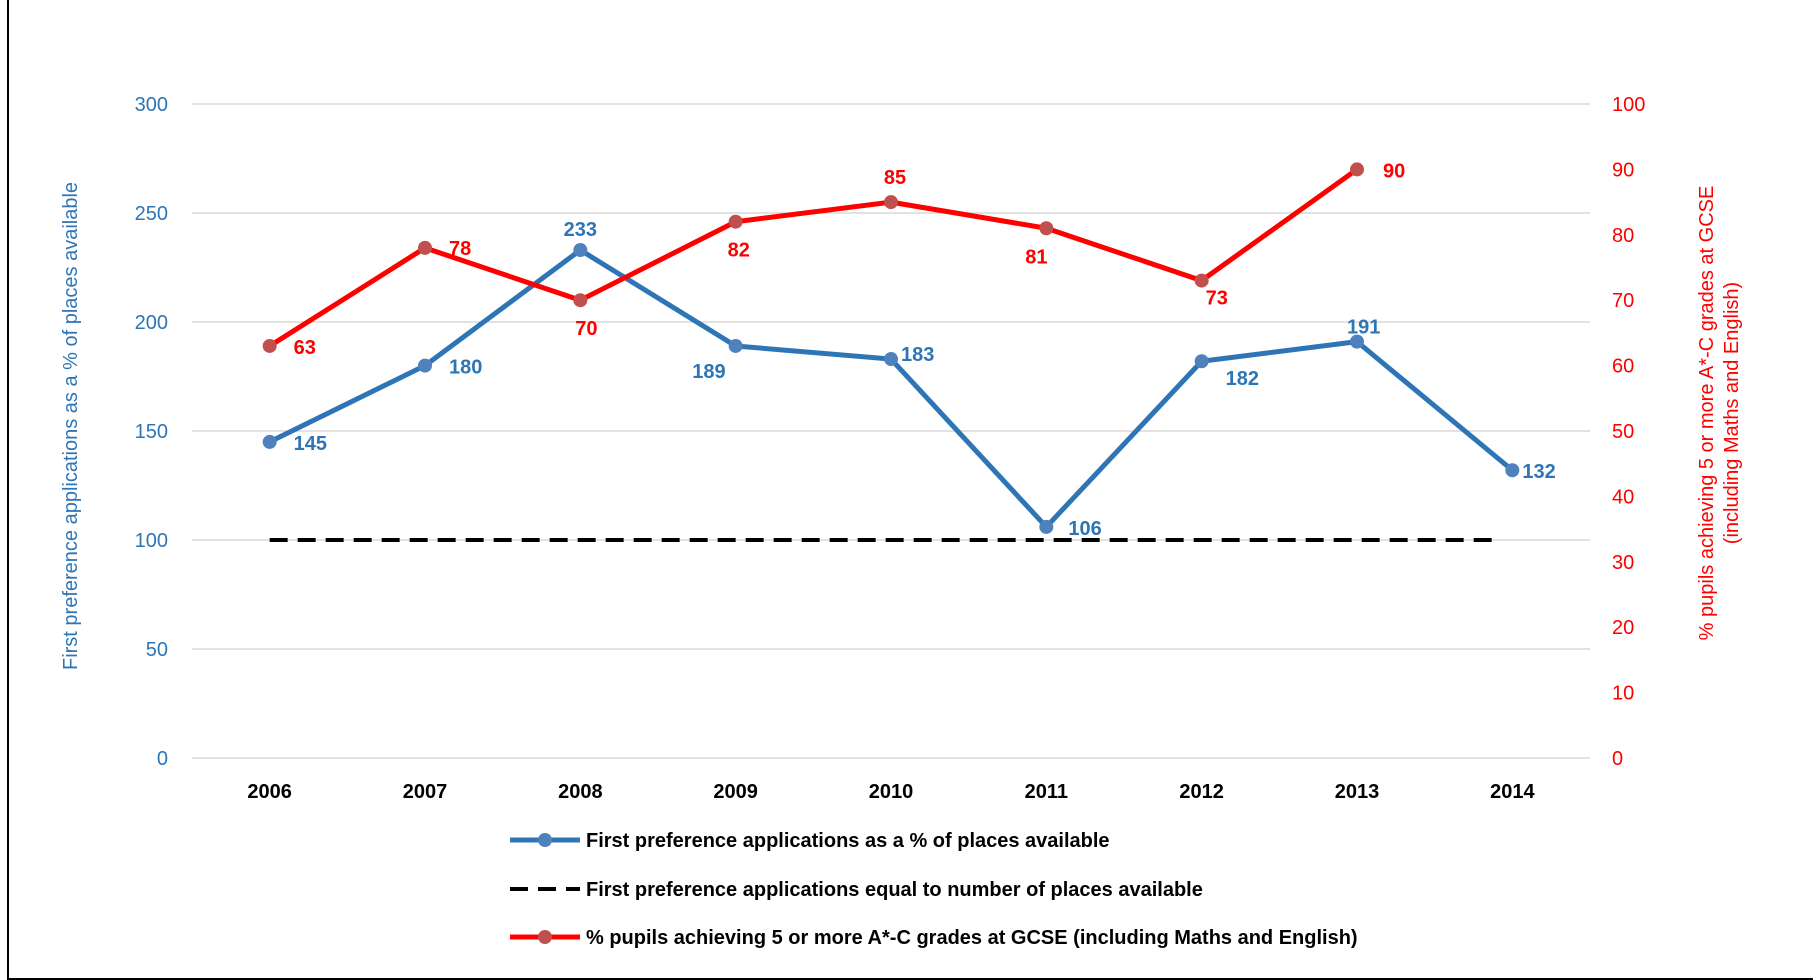  What do you see at coordinates (1538, 472) in the screenshot?
I see `data-label-applications: 132` at bounding box center [1538, 472].